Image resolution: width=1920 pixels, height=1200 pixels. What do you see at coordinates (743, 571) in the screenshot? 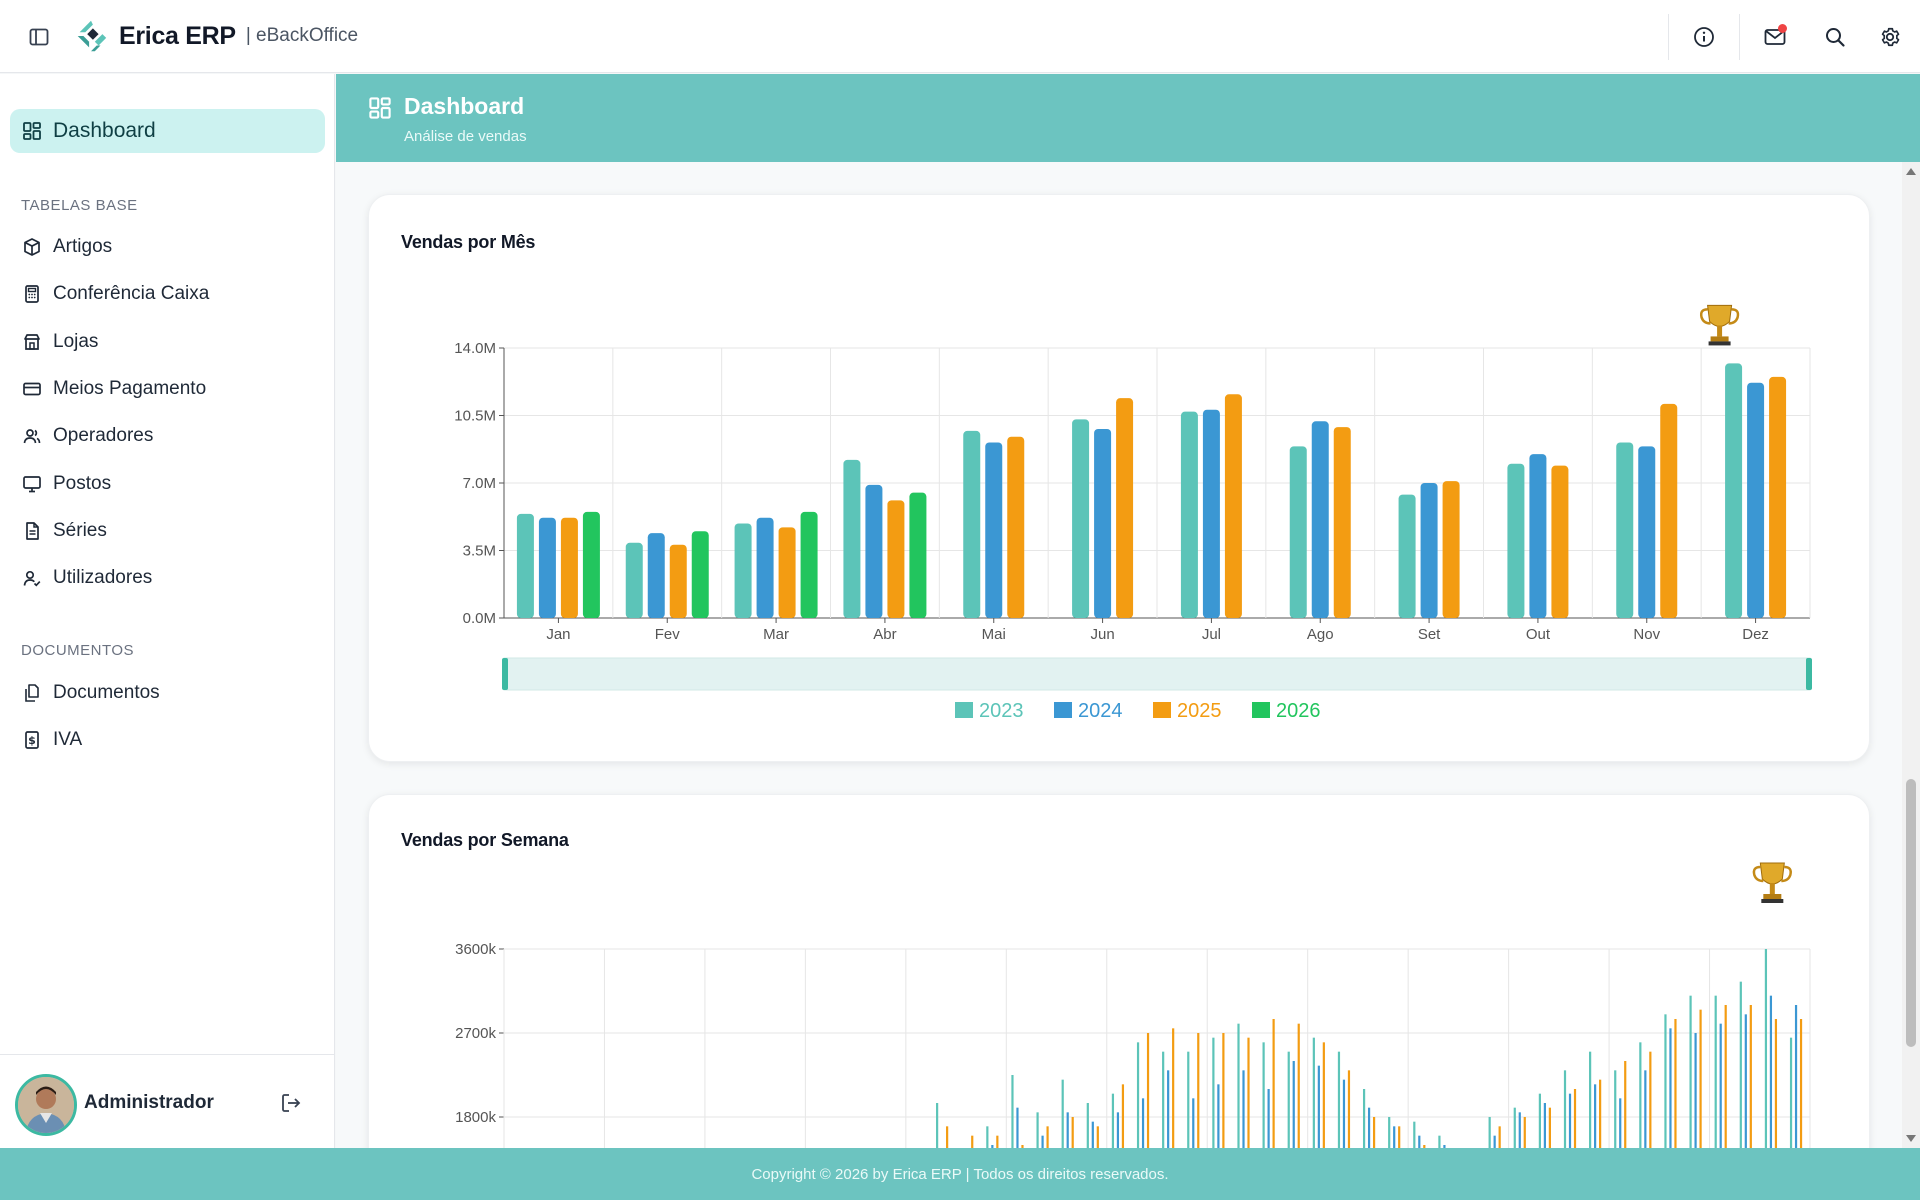
I see `bar-2023-Mar` at bounding box center [743, 571].